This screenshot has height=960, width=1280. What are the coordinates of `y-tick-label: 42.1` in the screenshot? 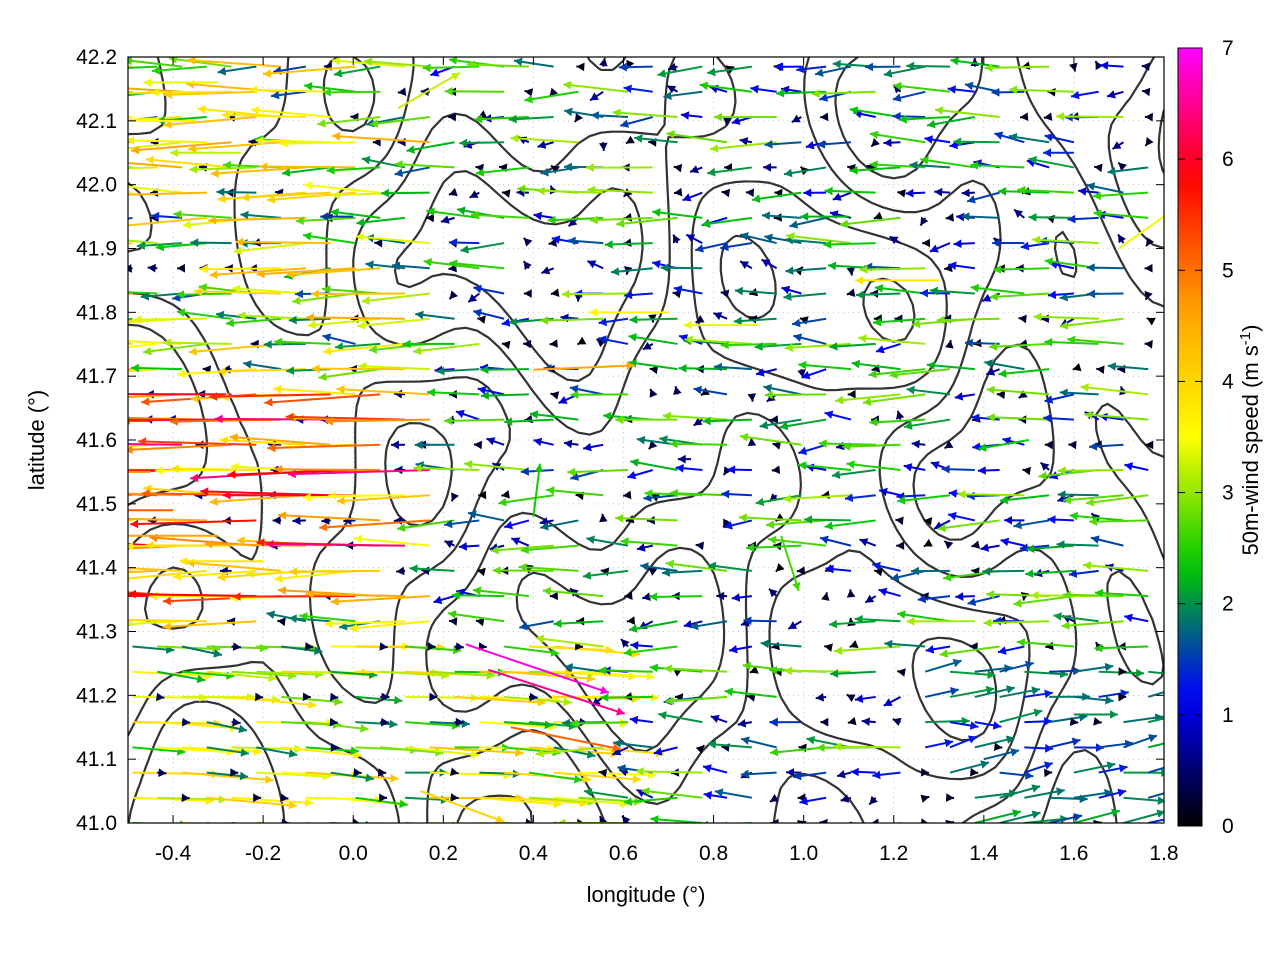 It's located at (96, 121).